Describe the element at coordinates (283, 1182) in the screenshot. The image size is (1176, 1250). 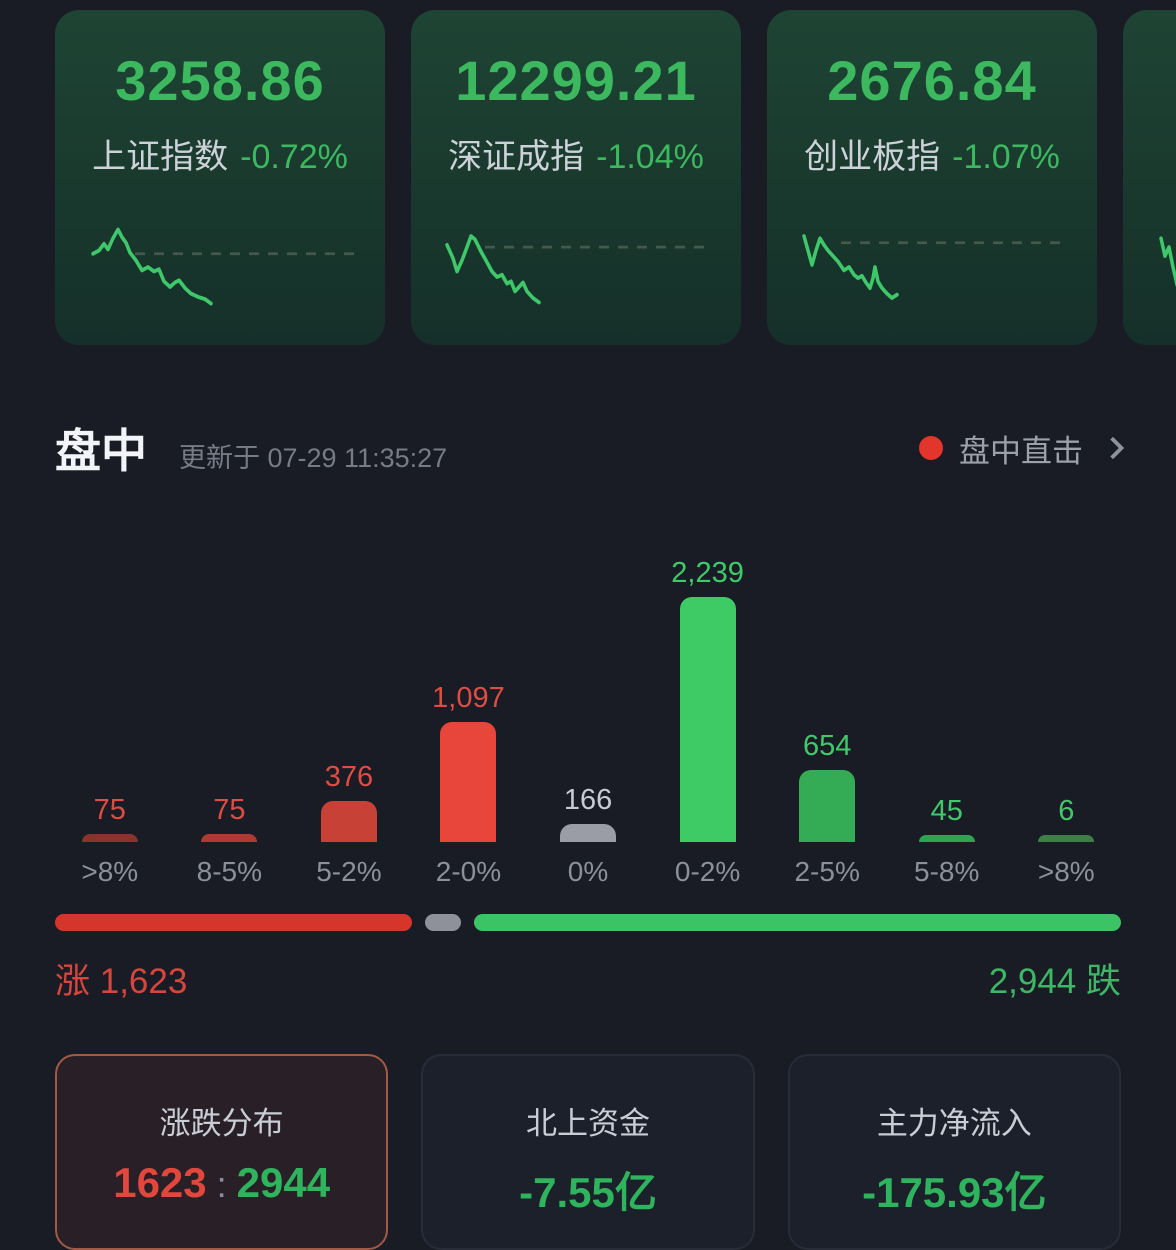
I see `decliners-value: 2944` at that location.